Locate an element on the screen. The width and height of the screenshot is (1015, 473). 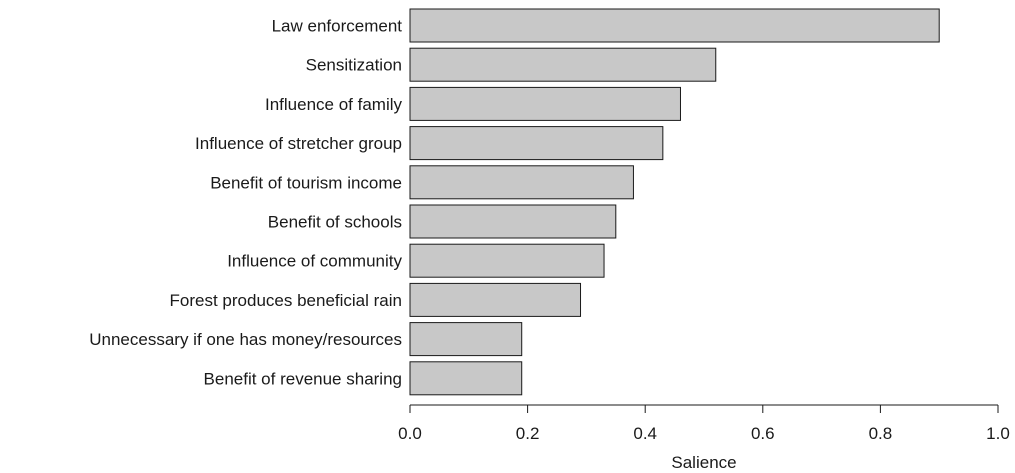
category-label-4: Influence of stretcher group is located at coordinates (298, 143).